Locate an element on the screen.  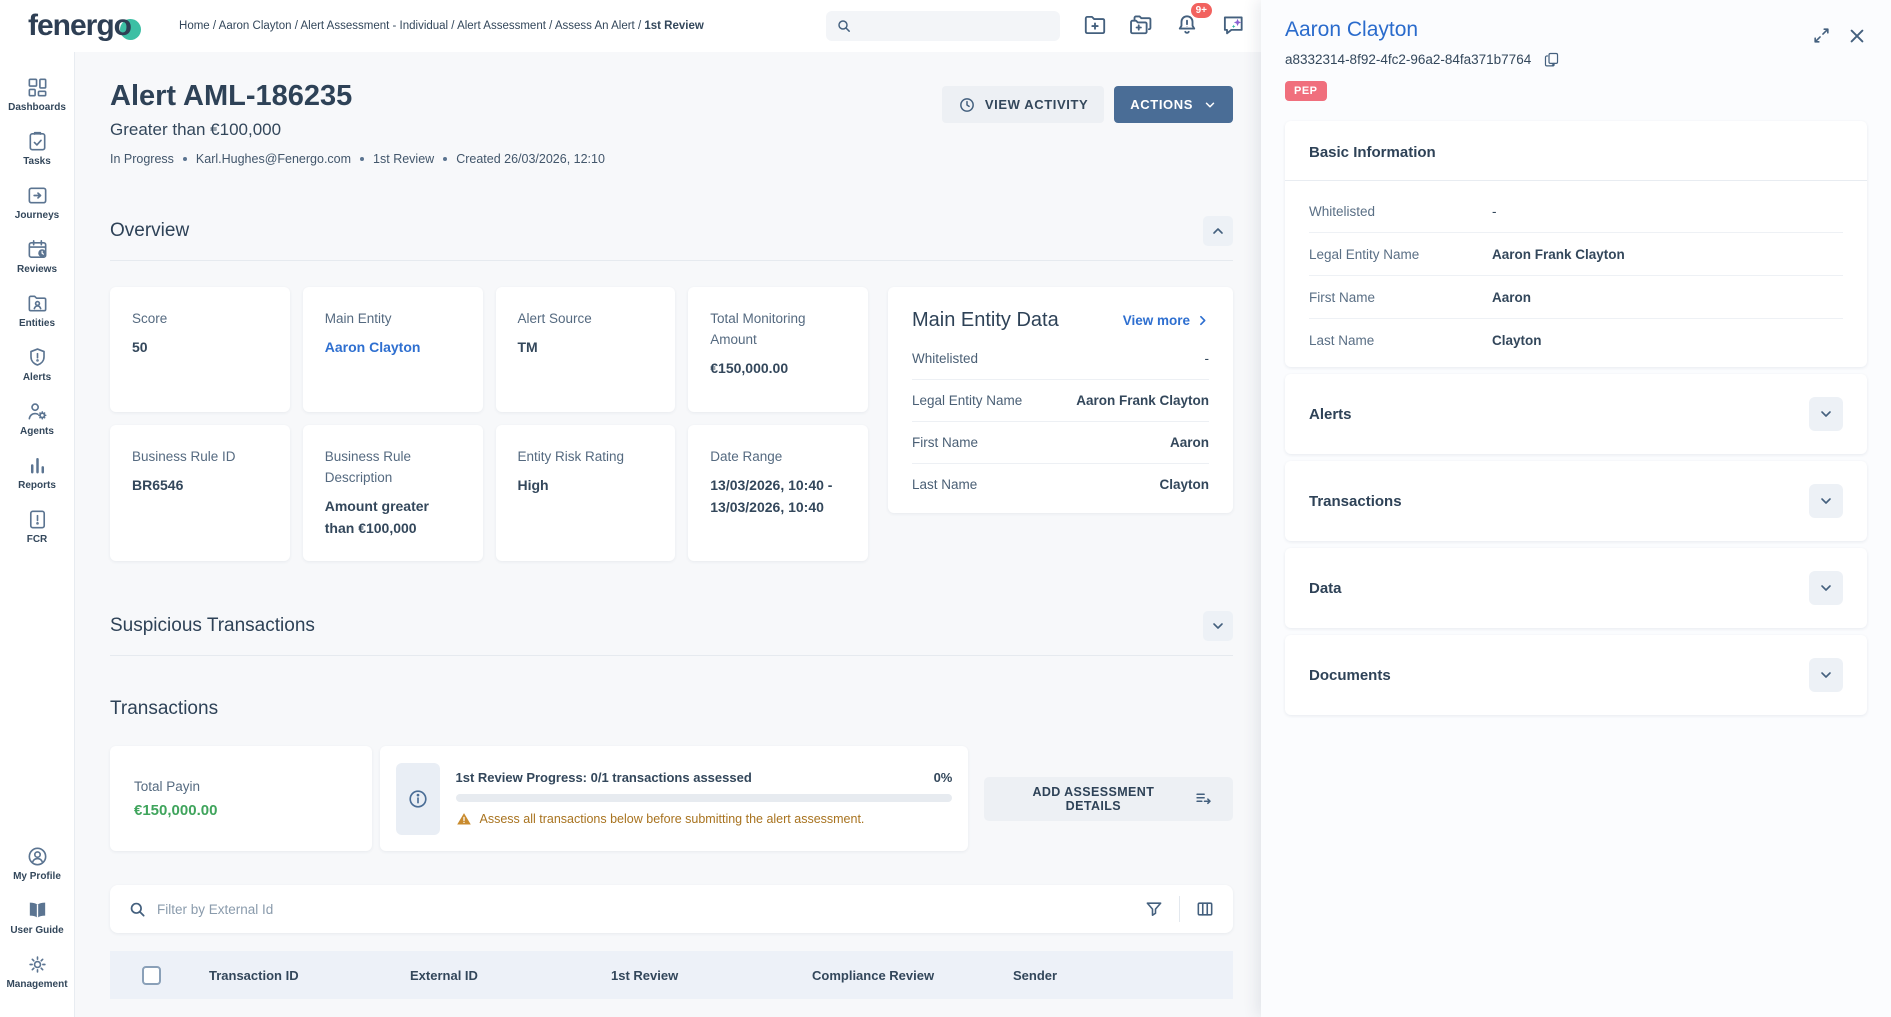
chevron-up-icon is located at coordinates (1218, 231).